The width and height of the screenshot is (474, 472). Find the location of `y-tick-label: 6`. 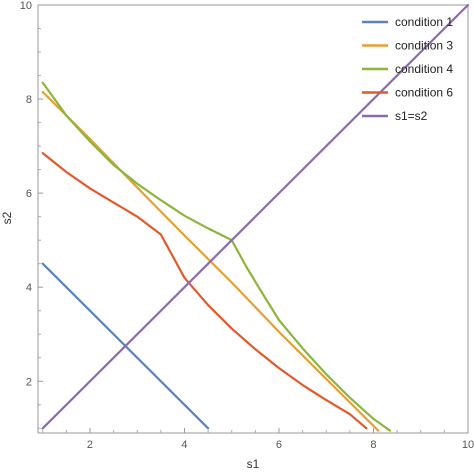

y-tick-label: 6 is located at coordinates (29, 194).